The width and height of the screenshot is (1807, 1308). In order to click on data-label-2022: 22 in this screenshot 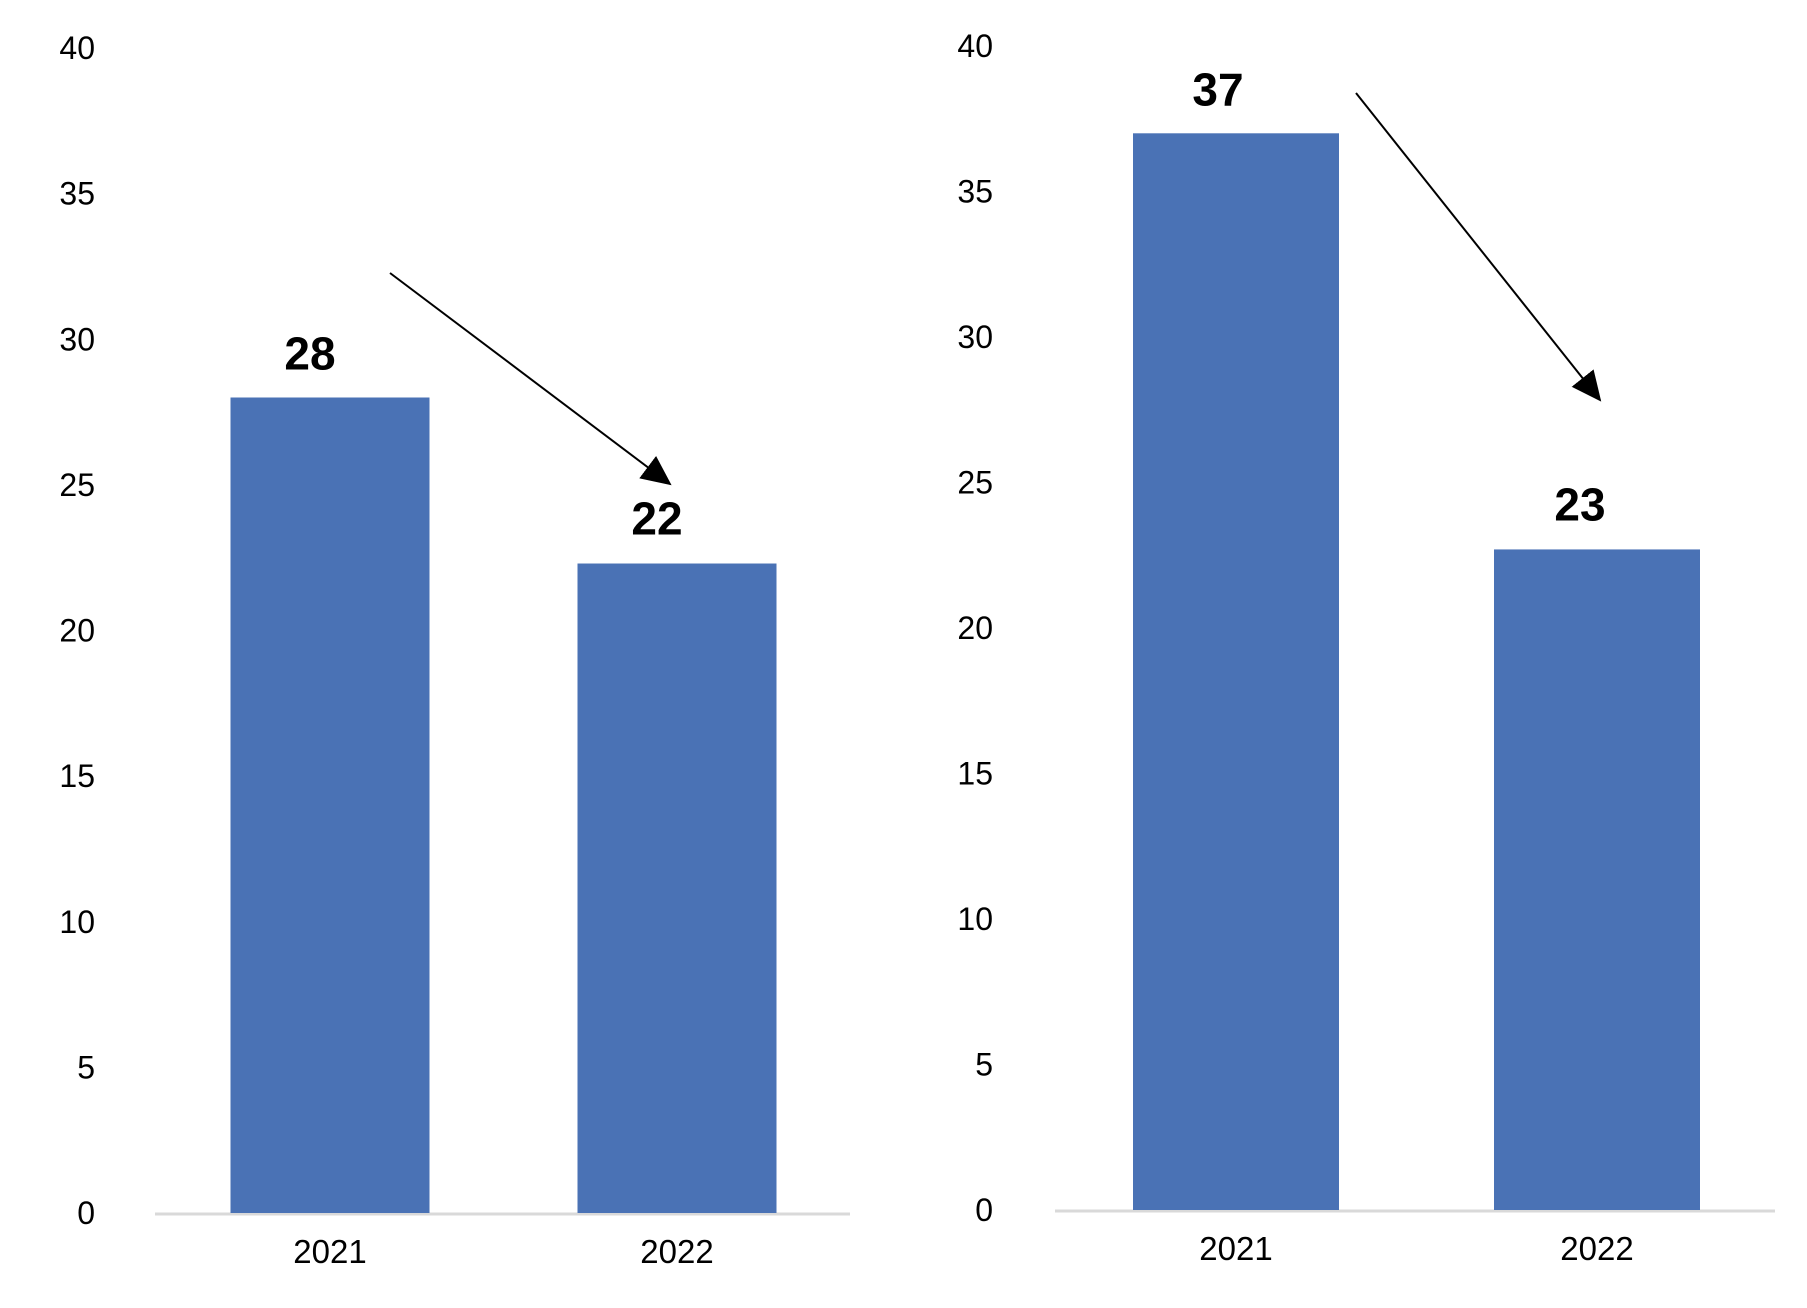, I will do `click(656, 519)`.